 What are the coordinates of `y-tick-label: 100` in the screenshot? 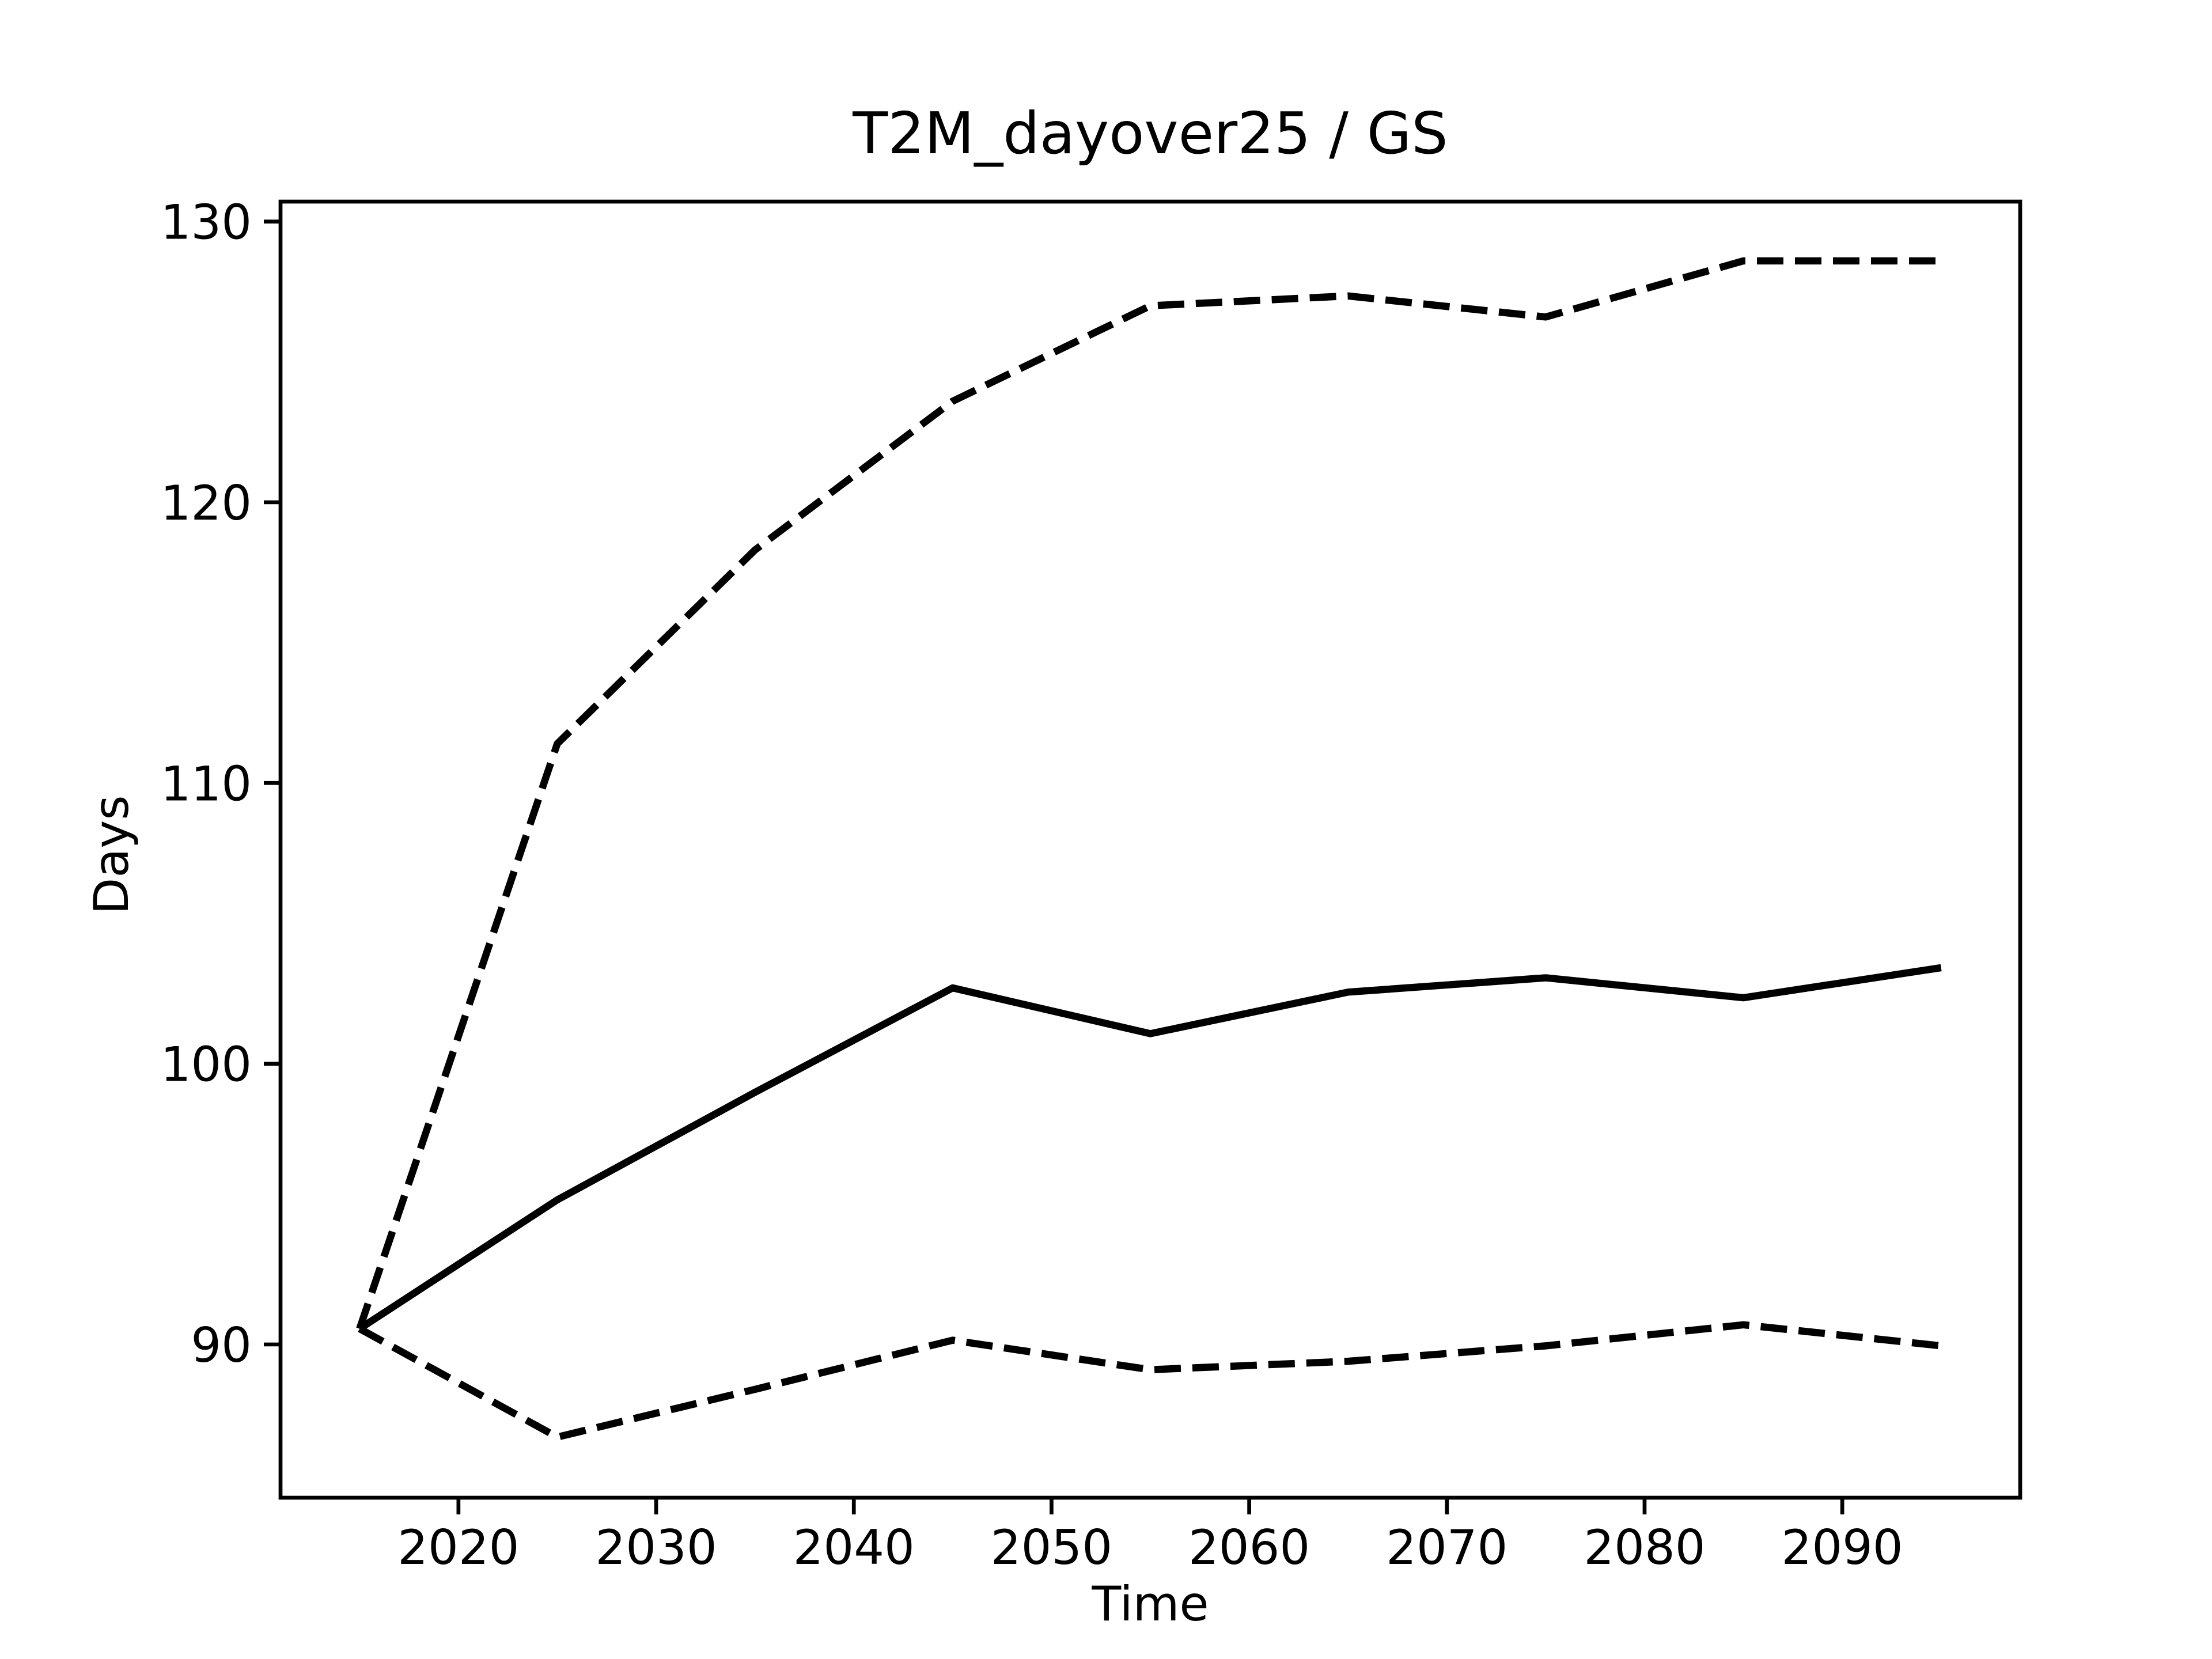 It's located at (206, 1065).